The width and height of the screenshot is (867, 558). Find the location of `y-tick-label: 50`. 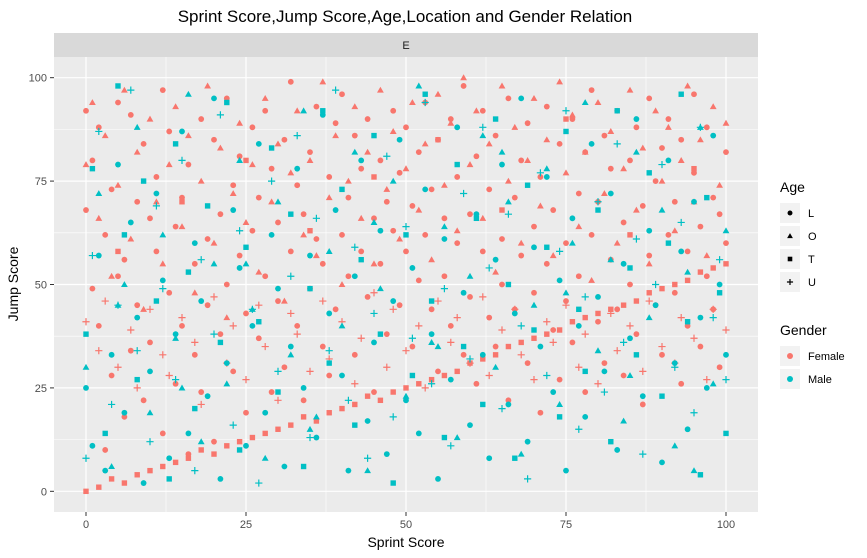

y-tick-label: 50 is located at coordinates (41, 286).